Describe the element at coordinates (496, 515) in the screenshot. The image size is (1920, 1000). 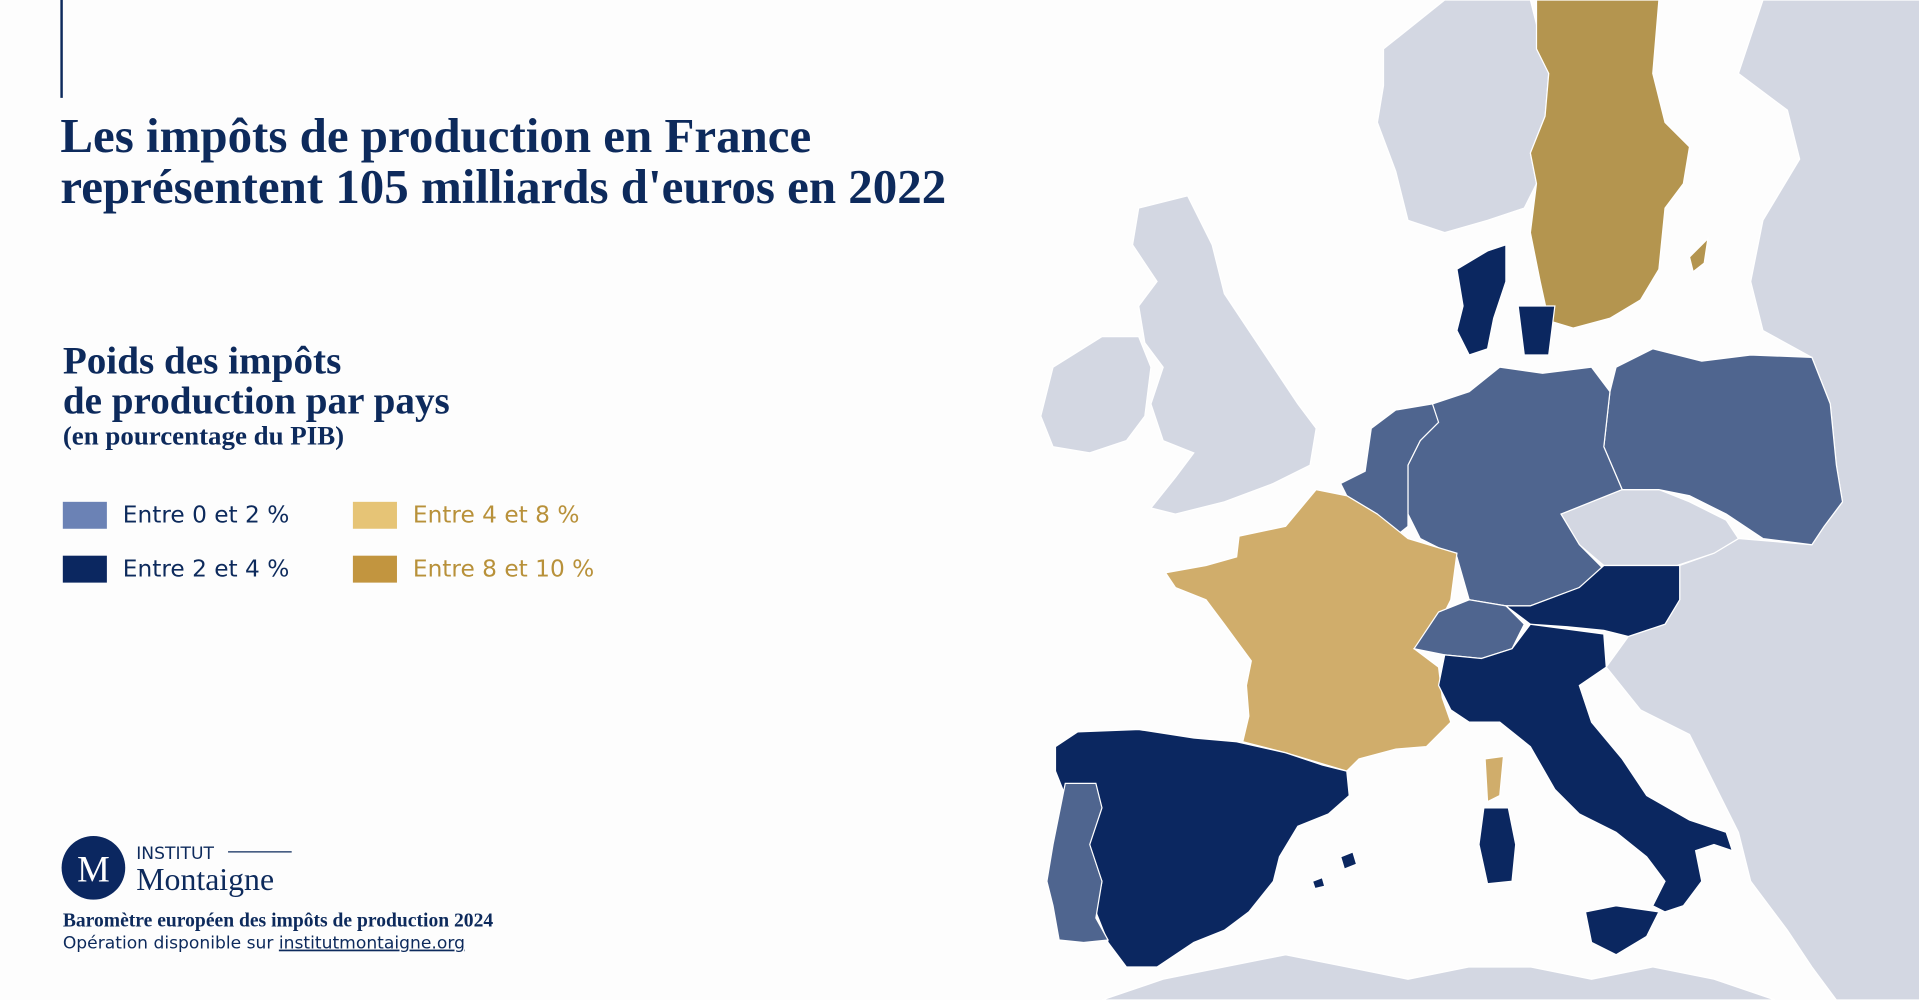
I see `legend-label: Entre 4 et 8 %` at that location.